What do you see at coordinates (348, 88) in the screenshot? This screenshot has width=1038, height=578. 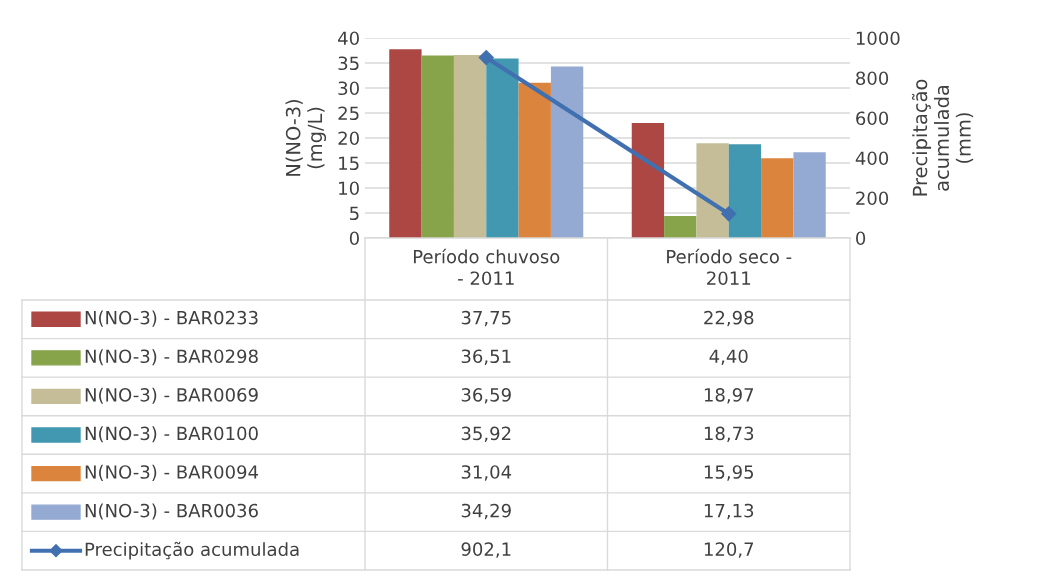 I see `y-tick-label: 30` at bounding box center [348, 88].